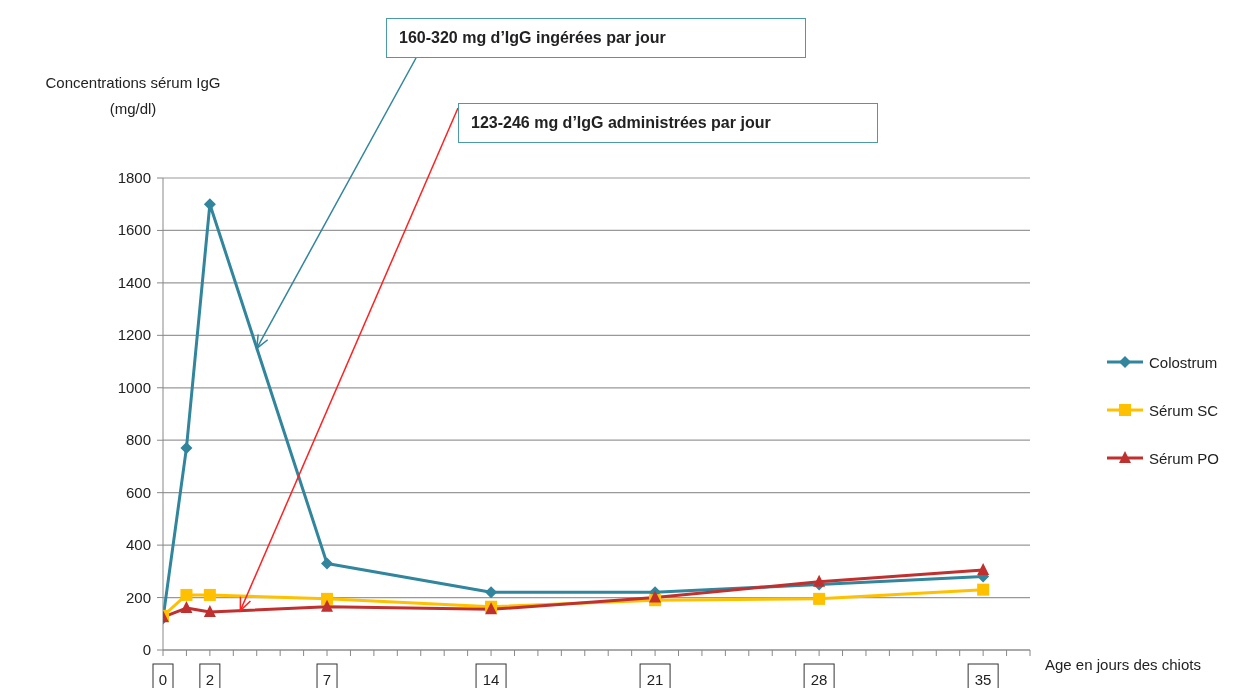 This screenshot has height=689, width=1246. Describe the element at coordinates (138, 440) in the screenshot. I see `y-tick-label: 800` at that location.